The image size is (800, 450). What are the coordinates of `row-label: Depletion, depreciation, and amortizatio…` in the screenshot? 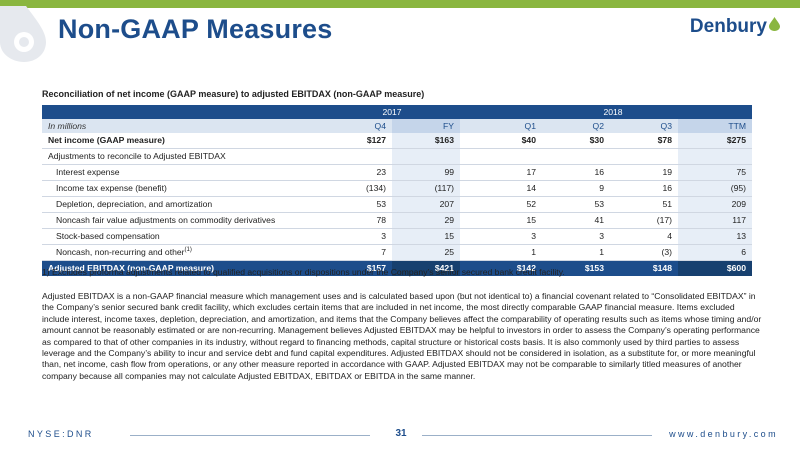 It's located at (183, 204).